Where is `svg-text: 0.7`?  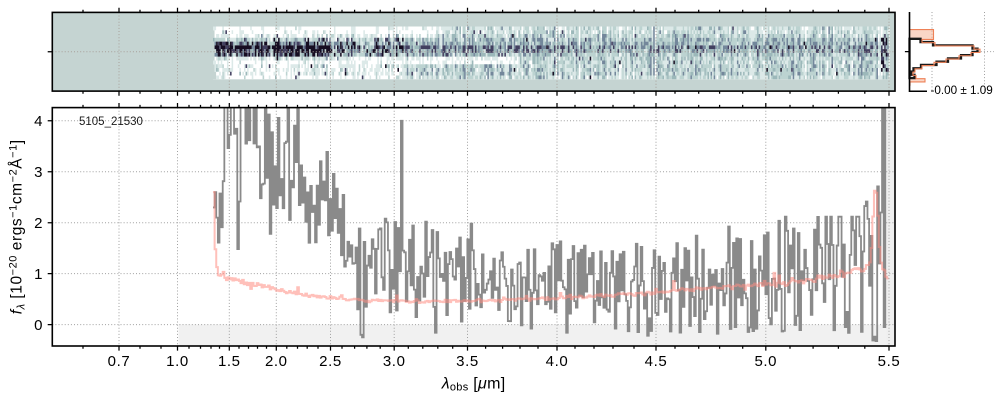 svg-text: 0.7 is located at coordinates (119, 361).